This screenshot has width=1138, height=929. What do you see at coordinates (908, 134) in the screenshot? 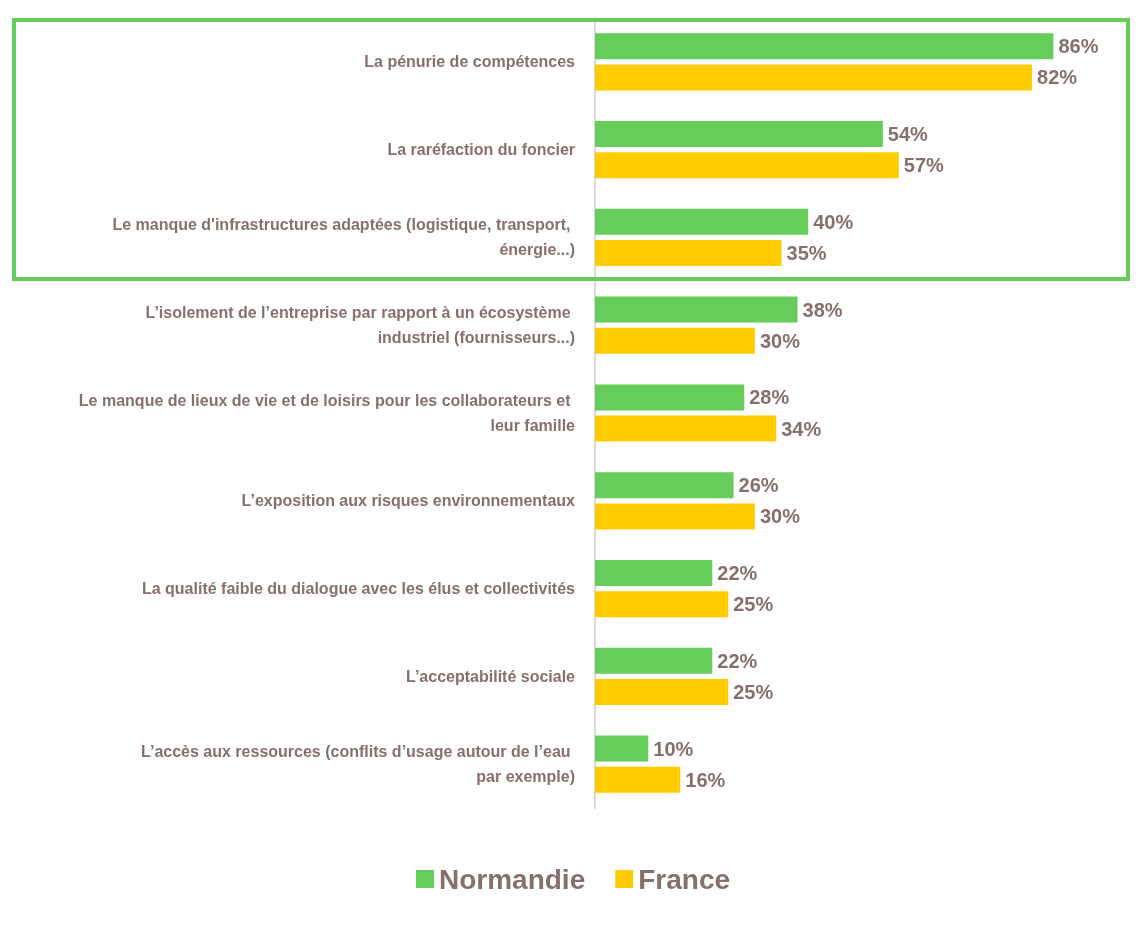
I see `data-label: 54%` at bounding box center [908, 134].